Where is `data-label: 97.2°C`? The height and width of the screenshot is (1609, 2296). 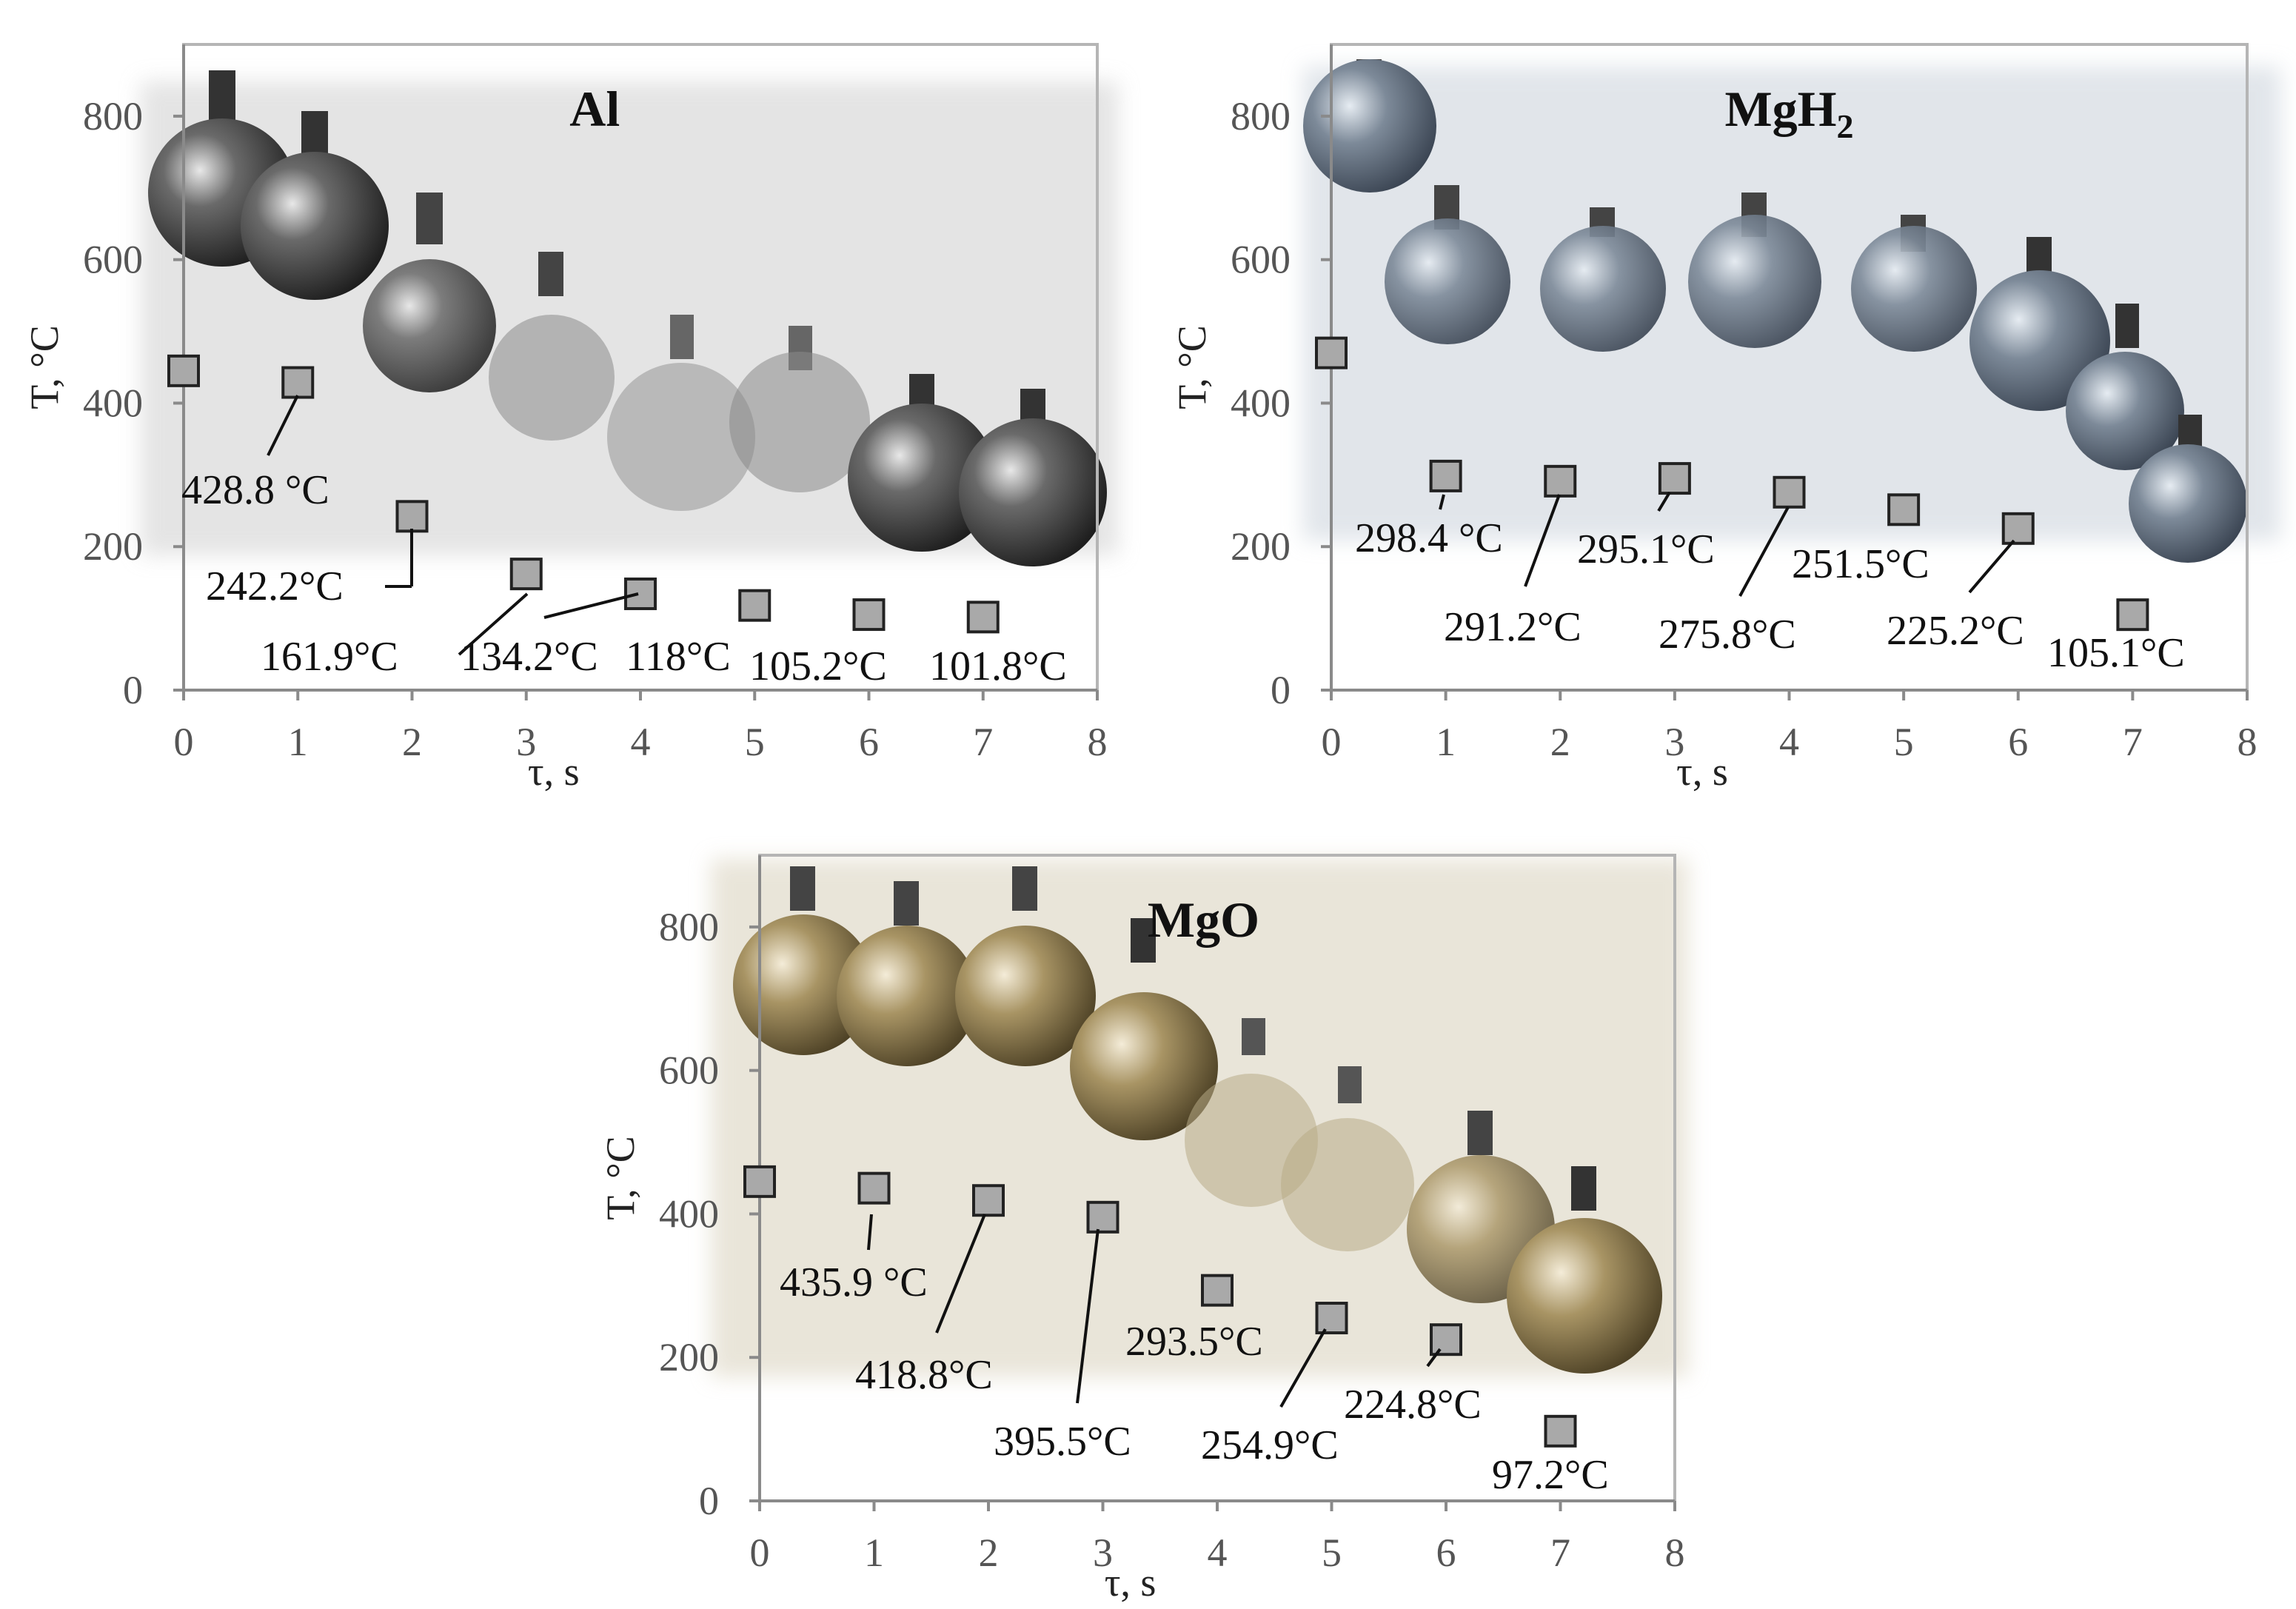
data-label: 97.2°C is located at coordinates (1550, 1475).